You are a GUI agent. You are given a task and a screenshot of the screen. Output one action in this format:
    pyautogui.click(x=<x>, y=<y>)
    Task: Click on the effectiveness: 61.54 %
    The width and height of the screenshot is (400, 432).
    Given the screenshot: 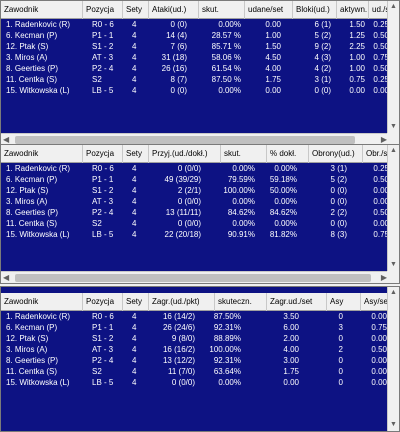 What is the action you would take?
    pyautogui.click(x=226, y=68)
    